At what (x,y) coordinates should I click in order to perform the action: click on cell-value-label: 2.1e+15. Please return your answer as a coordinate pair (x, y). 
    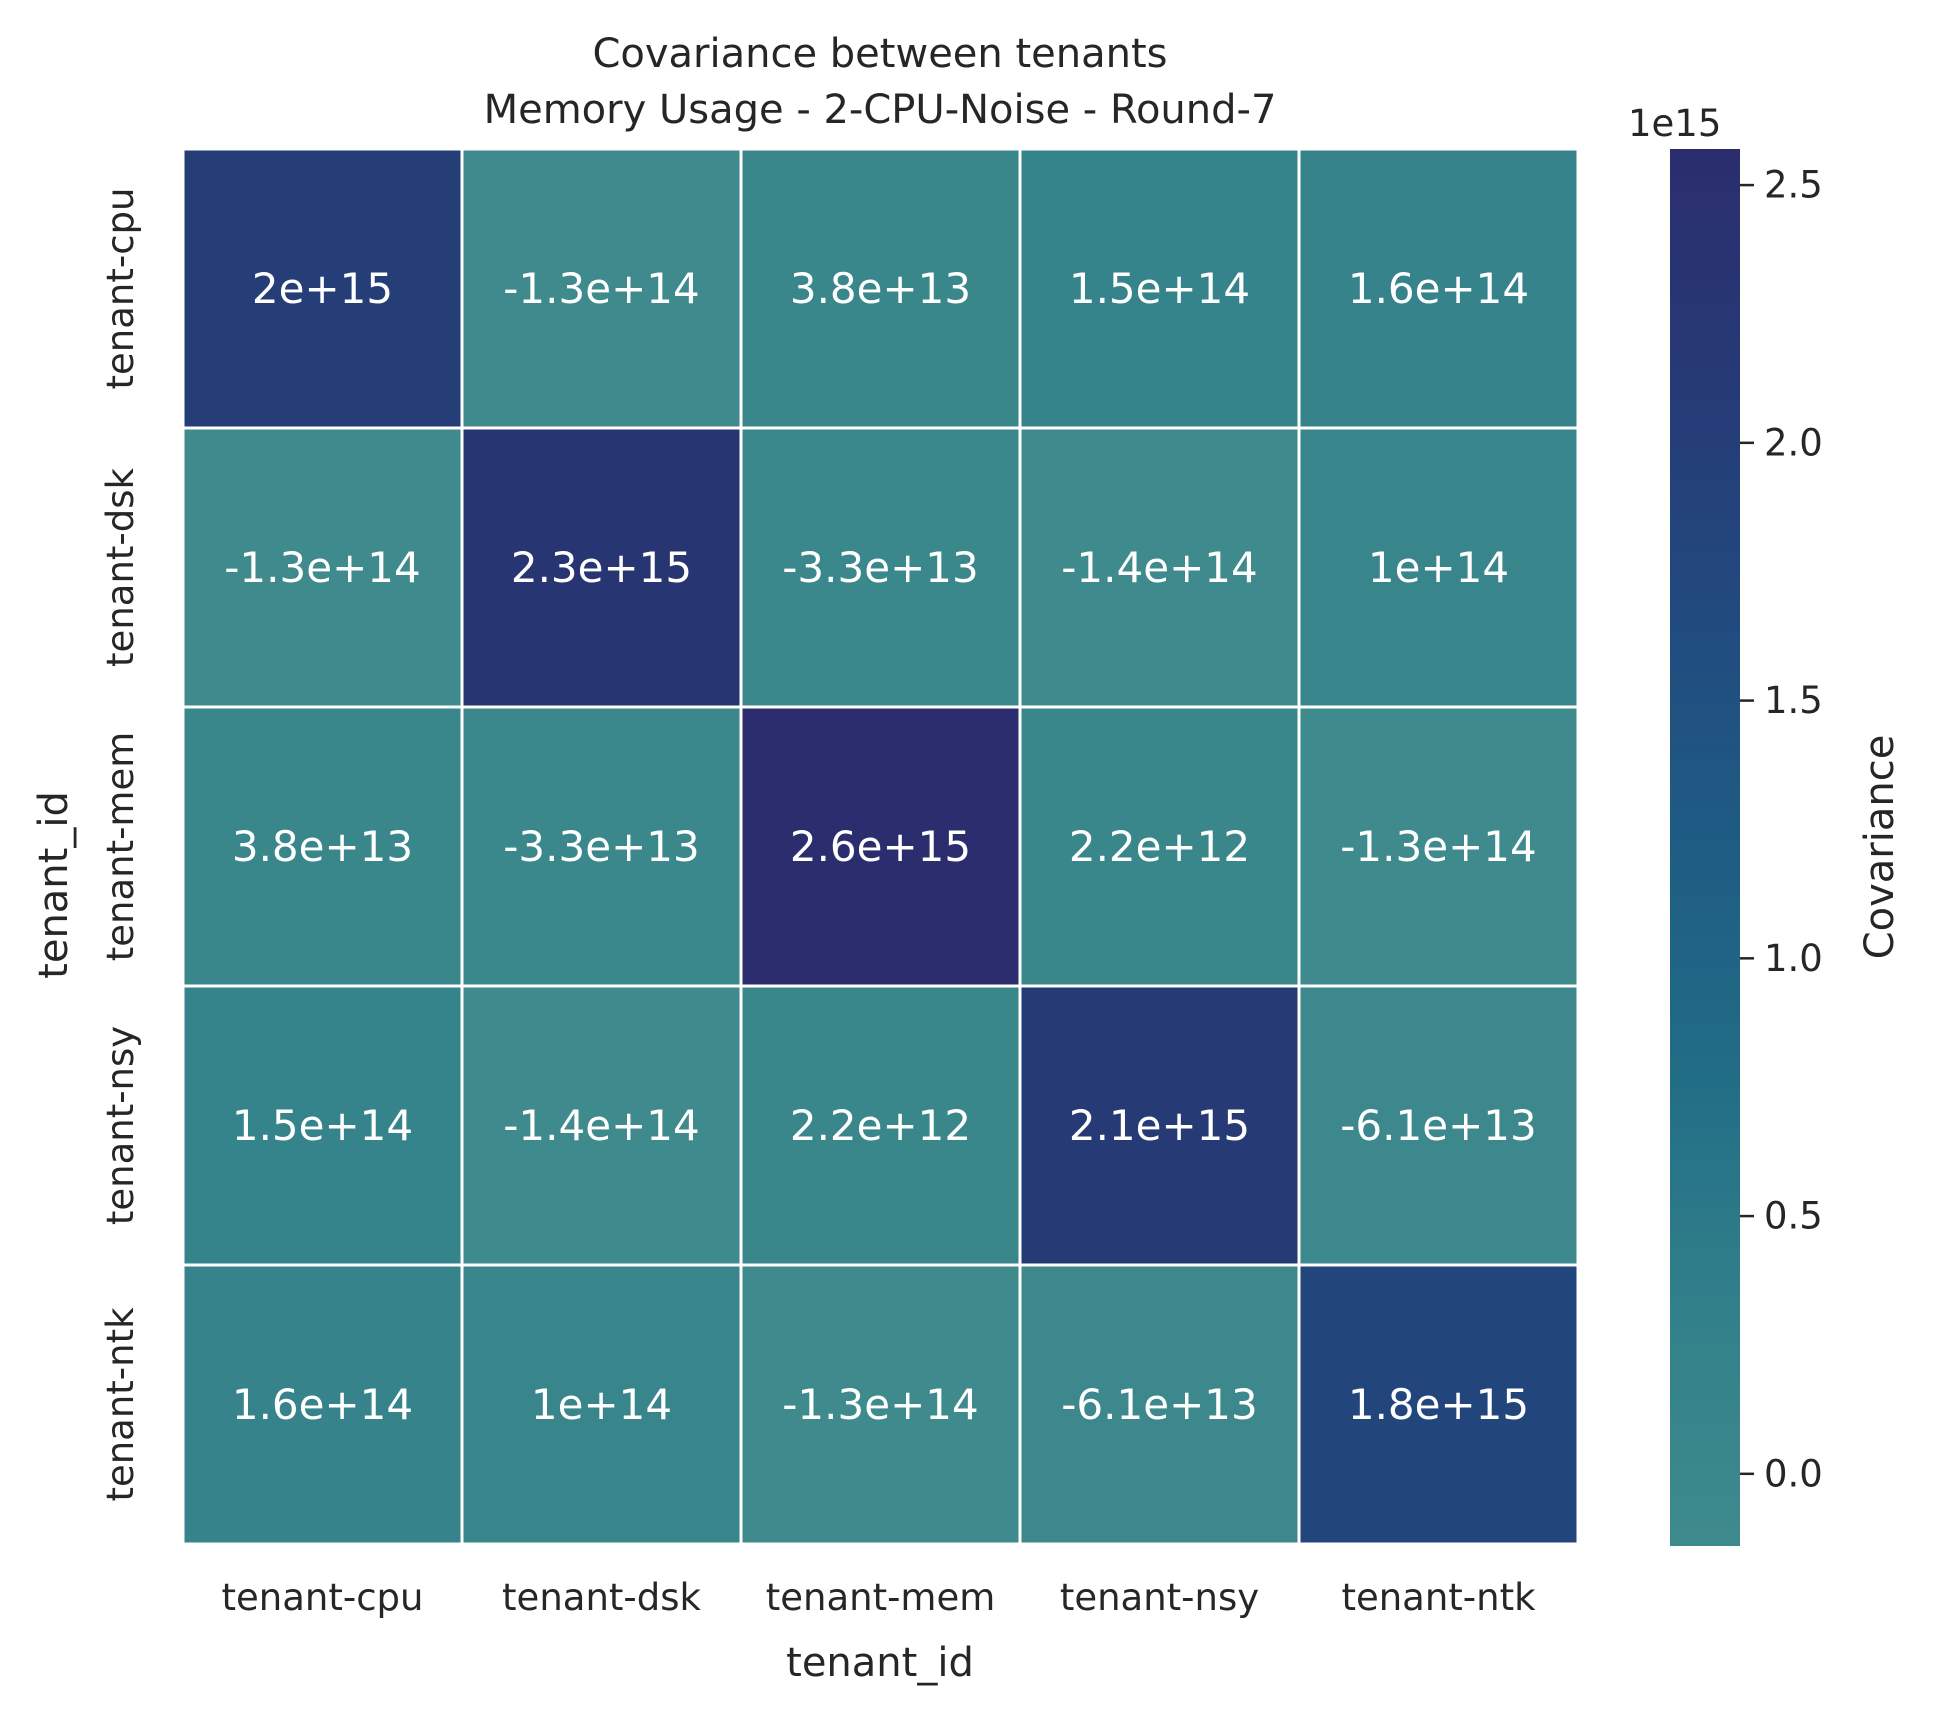
    Looking at the image, I should click on (1159, 1125).